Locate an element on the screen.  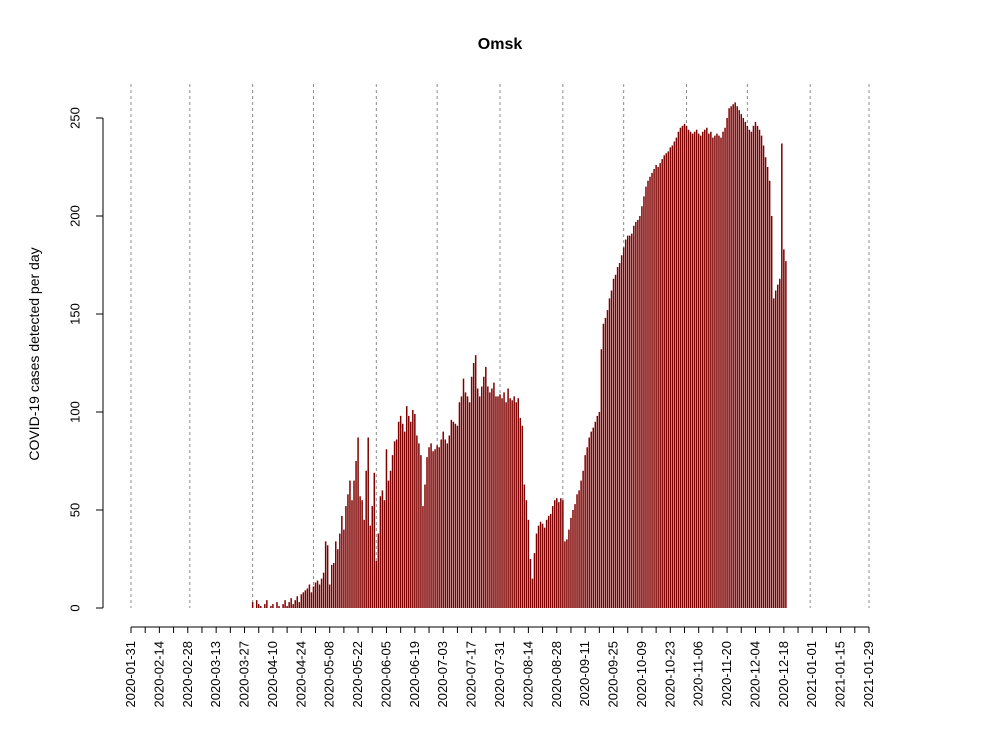
y-tick-label: 200 is located at coordinates (74, 216).